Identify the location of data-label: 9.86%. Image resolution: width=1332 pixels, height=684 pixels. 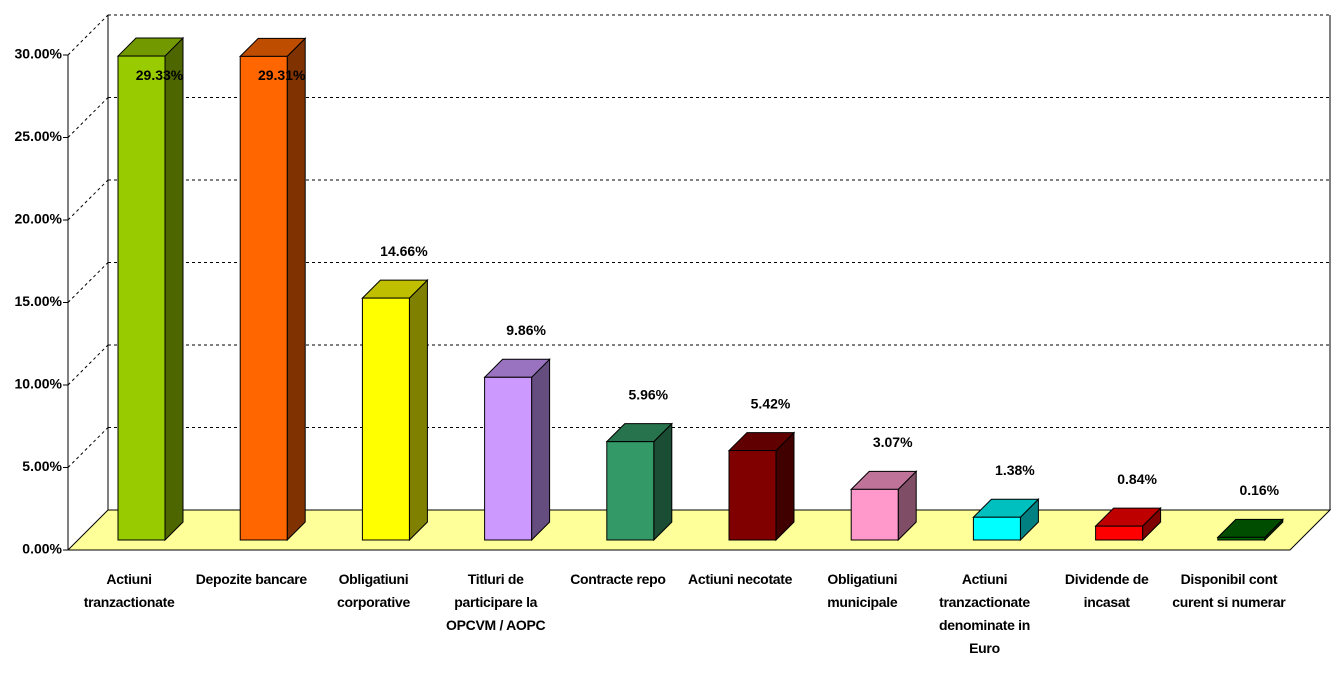
(526, 330).